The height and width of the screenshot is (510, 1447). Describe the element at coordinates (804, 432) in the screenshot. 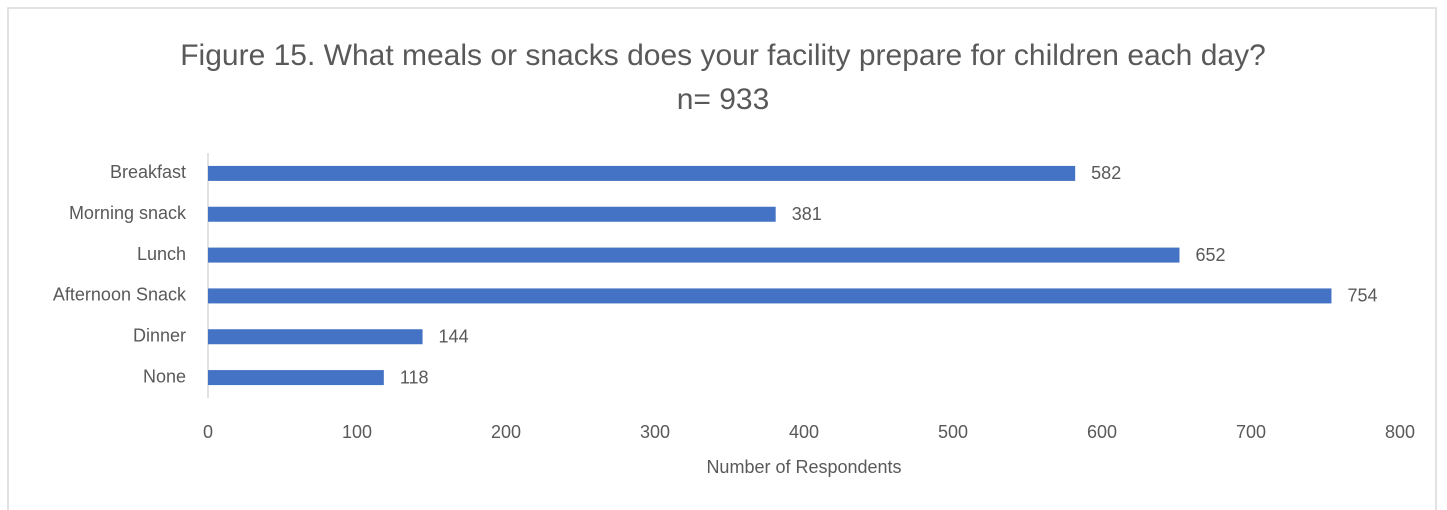

I see `x-tick-label: 400` at that location.